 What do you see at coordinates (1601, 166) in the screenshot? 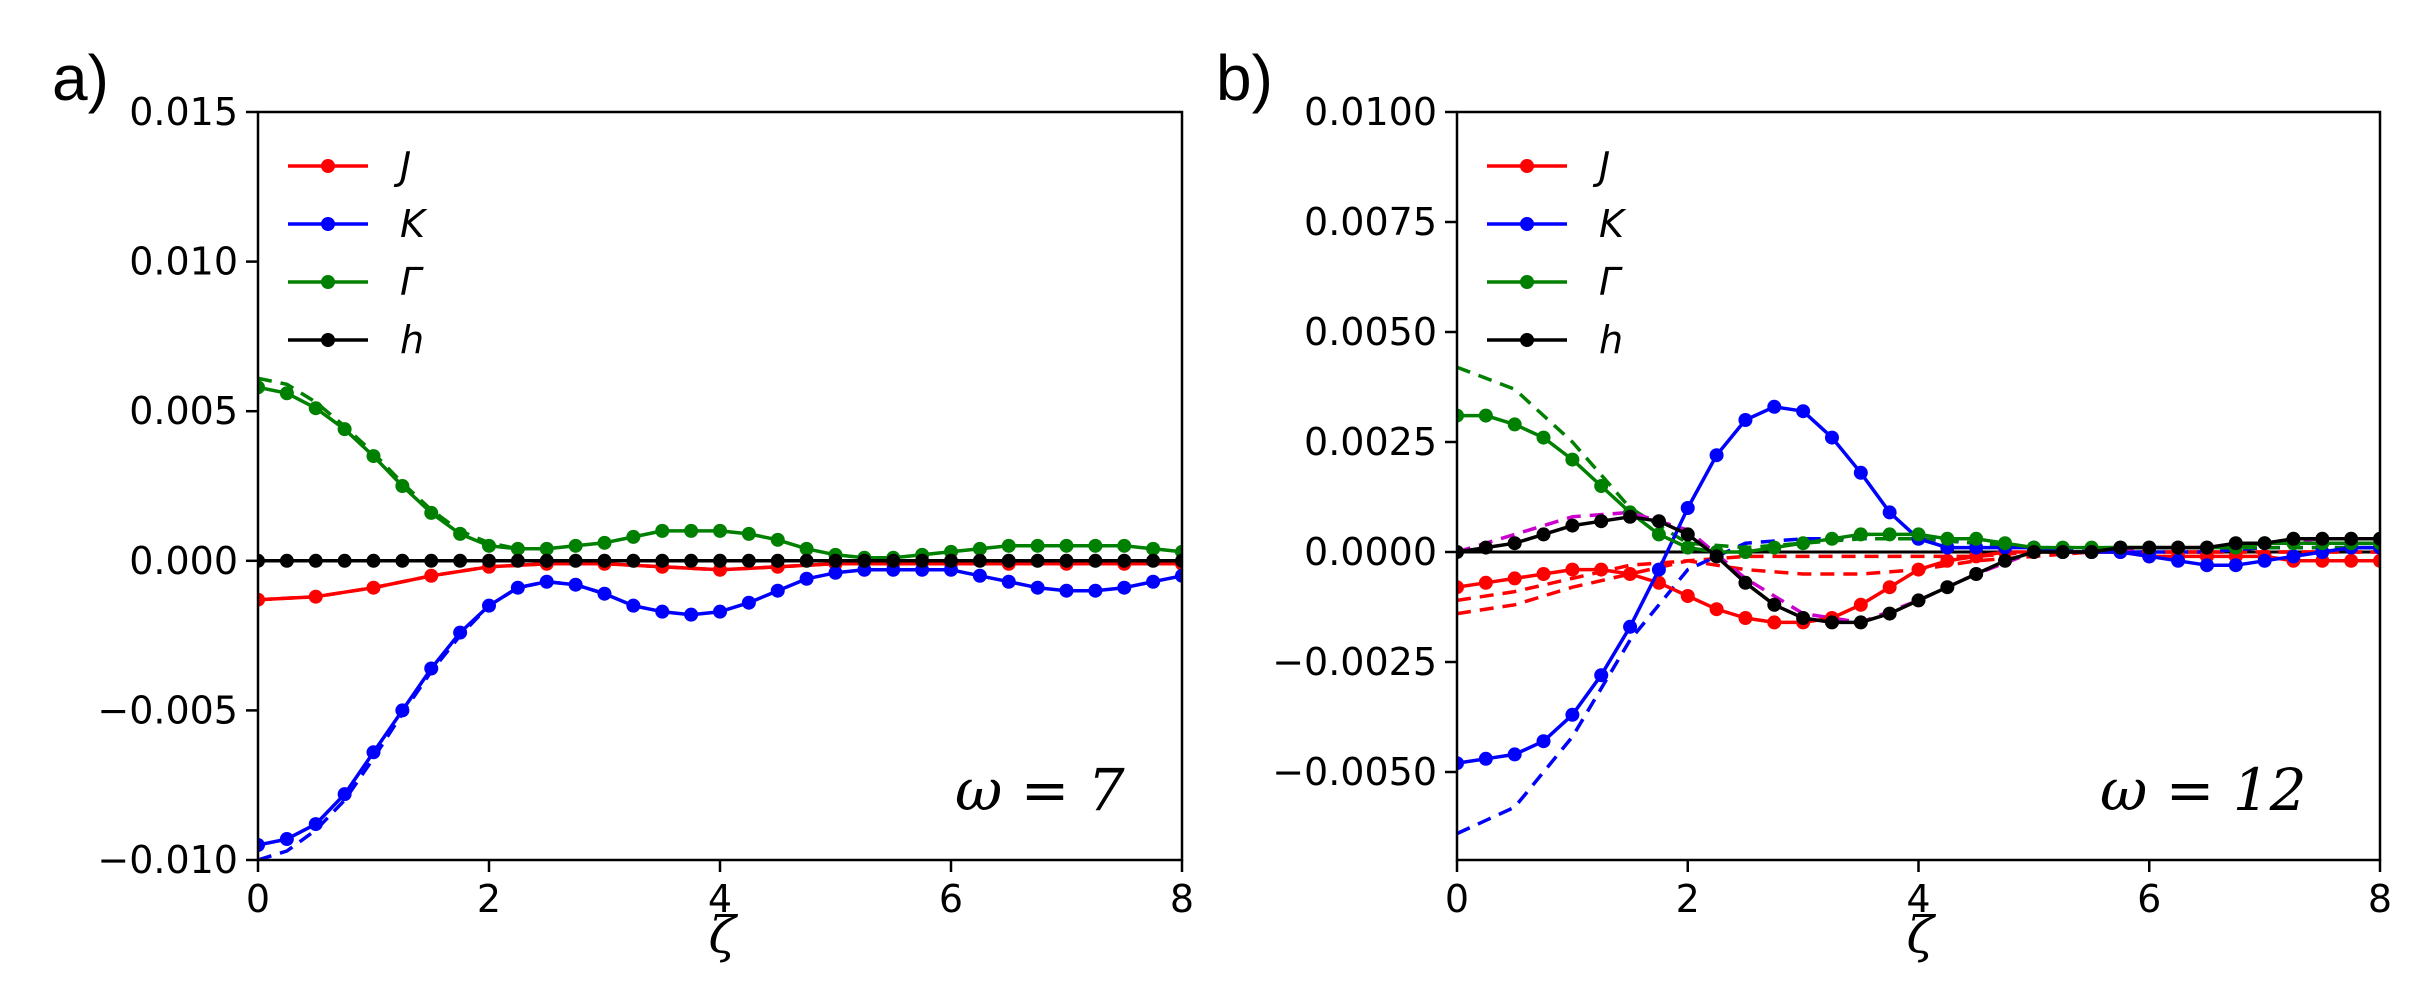
I see `panel-b-legend-label-j: J` at bounding box center [1601, 166].